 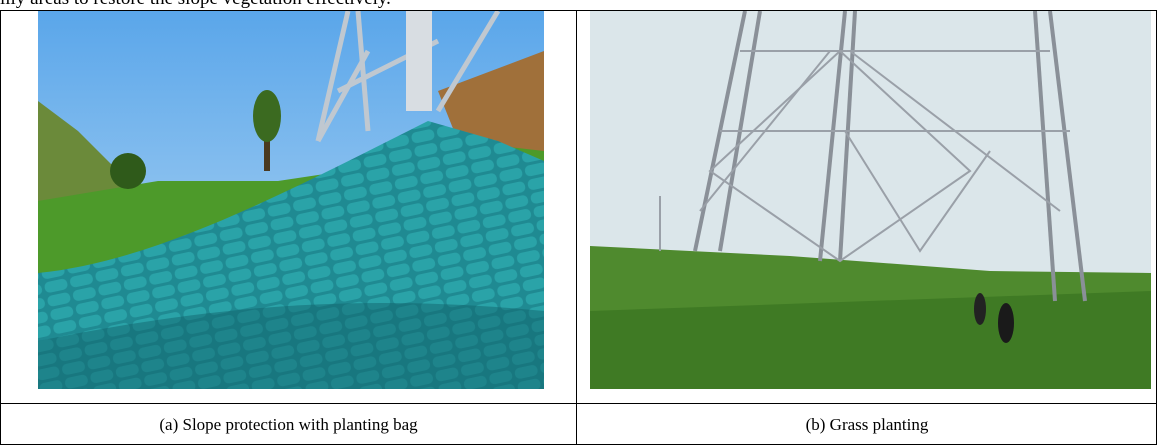 What do you see at coordinates (578, 403) in the screenshot?
I see `row-divider` at bounding box center [578, 403].